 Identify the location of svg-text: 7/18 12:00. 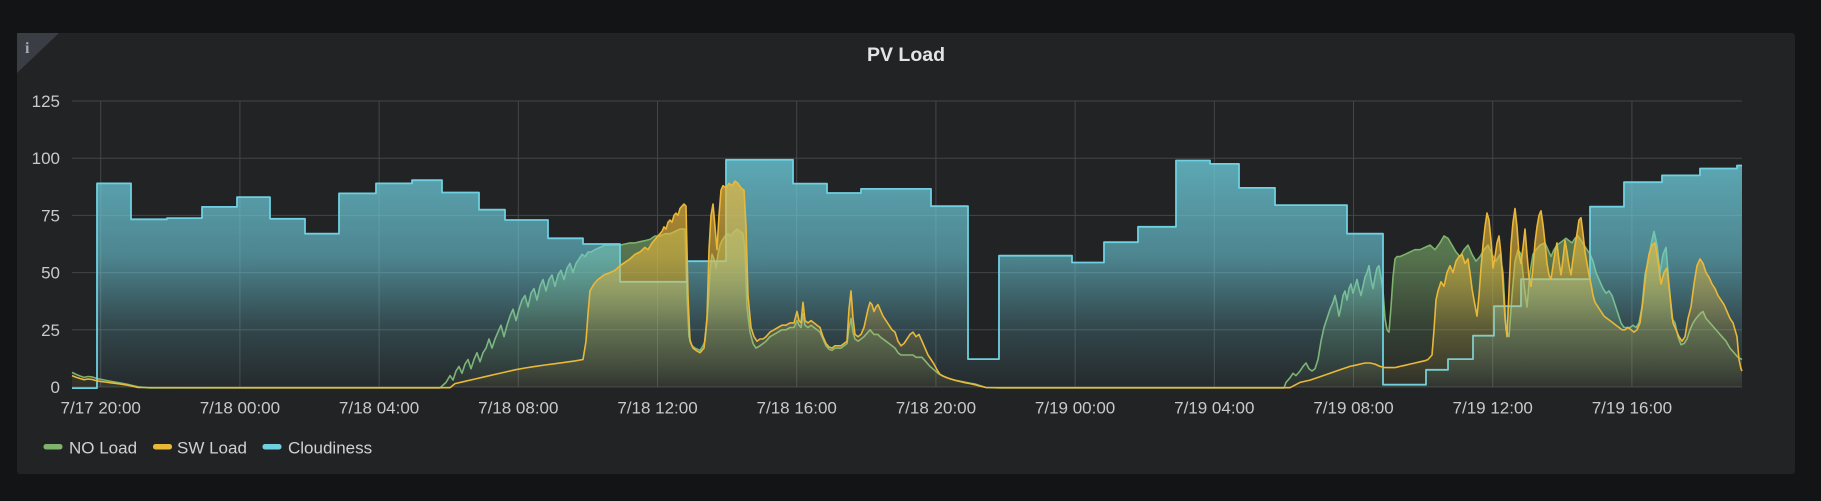
(657, 408).